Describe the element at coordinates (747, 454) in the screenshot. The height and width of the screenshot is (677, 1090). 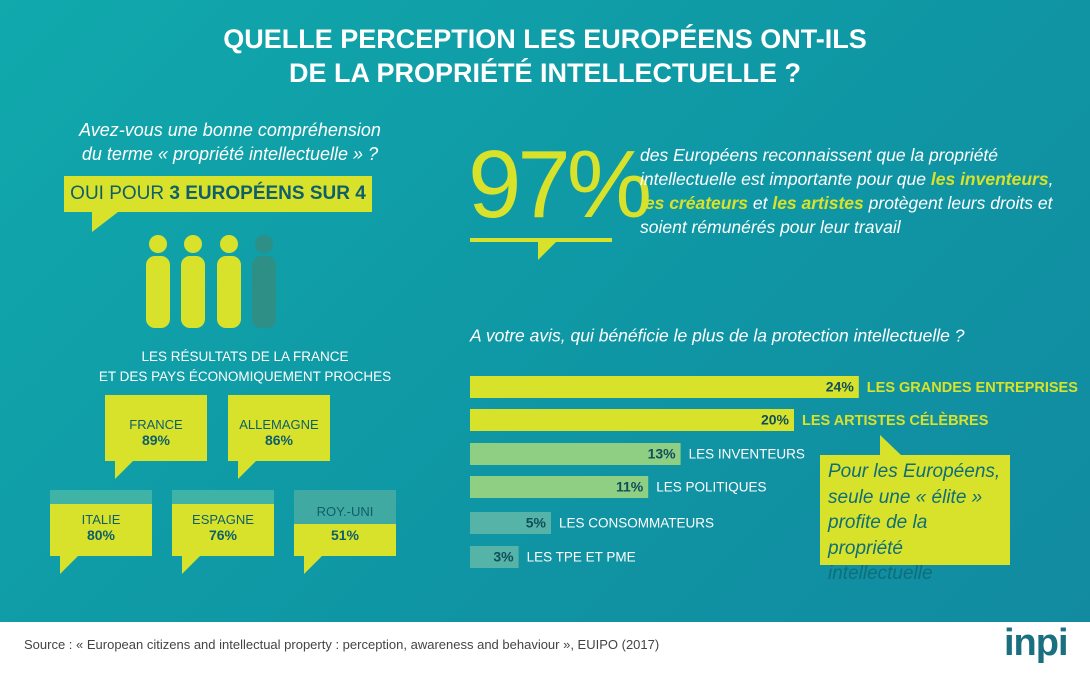
I see `category-label: LES INVENTEURS` at that location.